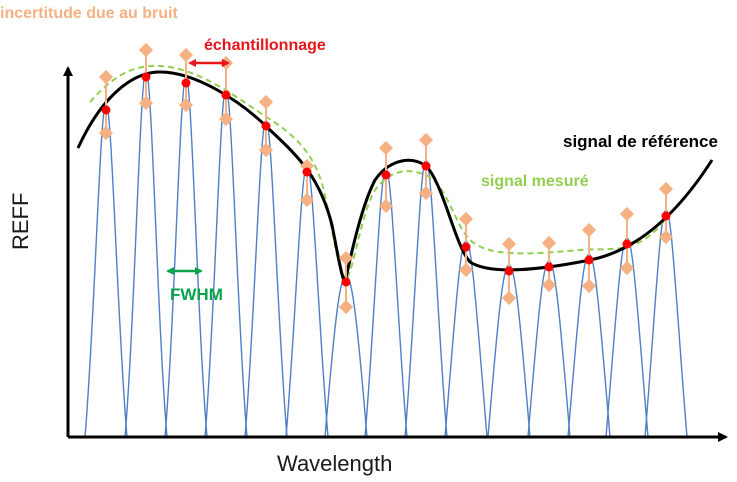 This screenshot has width=737, height=482. Describe the element at coordinates (186, 105) in the screenshot. I see `noise-marker-3-bottom` at that location.